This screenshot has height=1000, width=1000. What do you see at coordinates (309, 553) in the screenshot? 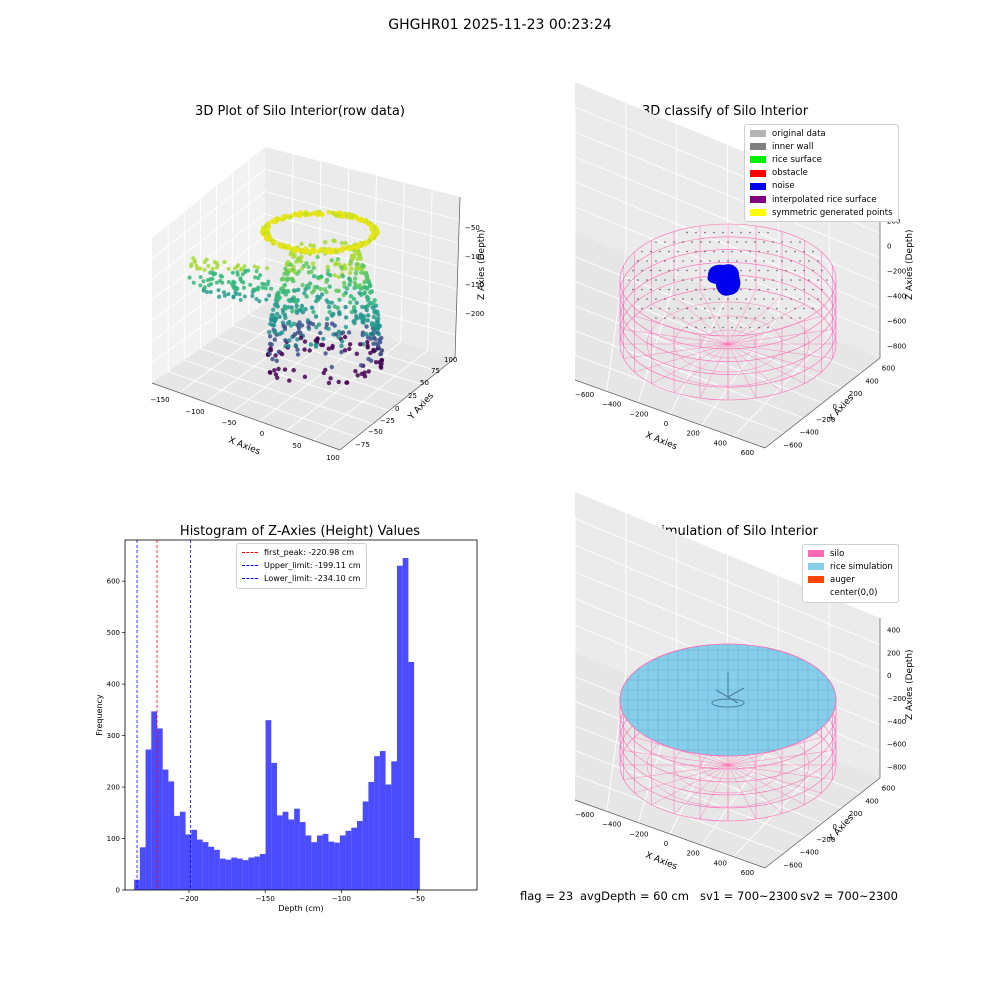
I see `legend-label: first_peak: -220.98 cm` at bounding box center [309, 553].